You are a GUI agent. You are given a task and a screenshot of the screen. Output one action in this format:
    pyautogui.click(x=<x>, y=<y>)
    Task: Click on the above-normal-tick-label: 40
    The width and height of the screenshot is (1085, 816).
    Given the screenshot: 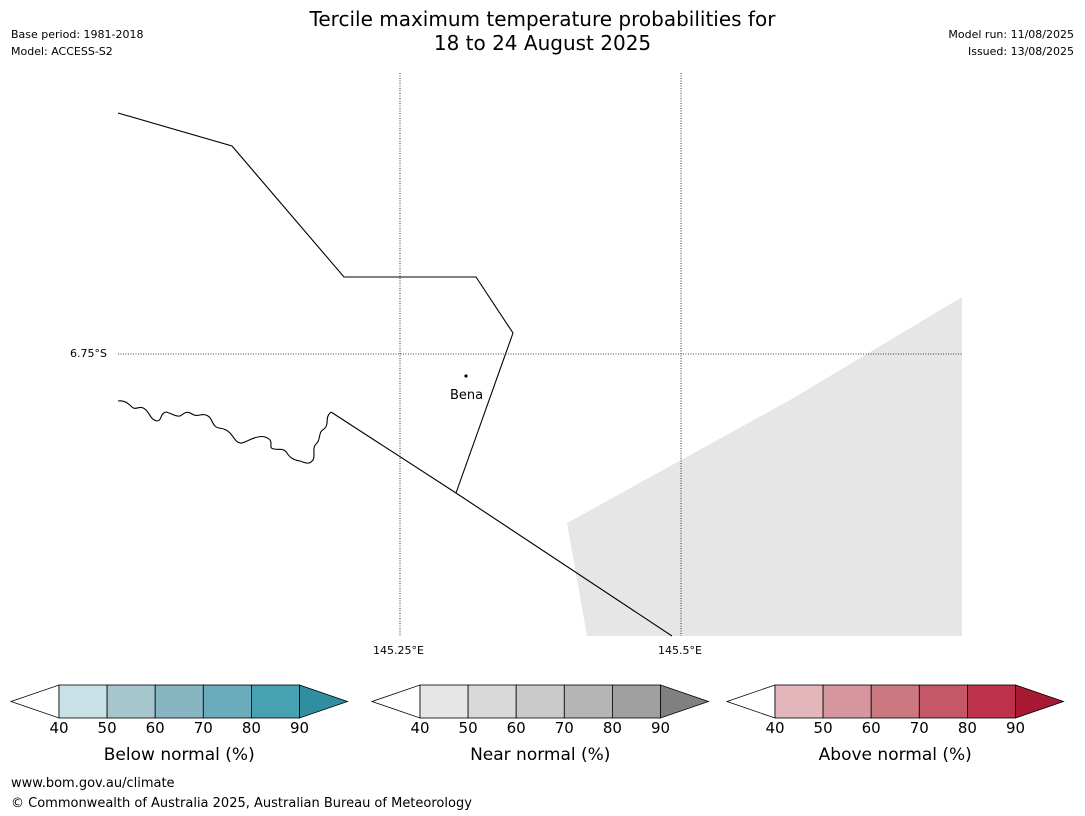 What is the action you would take?
    pyautogui.click(x=775, y=728)
    